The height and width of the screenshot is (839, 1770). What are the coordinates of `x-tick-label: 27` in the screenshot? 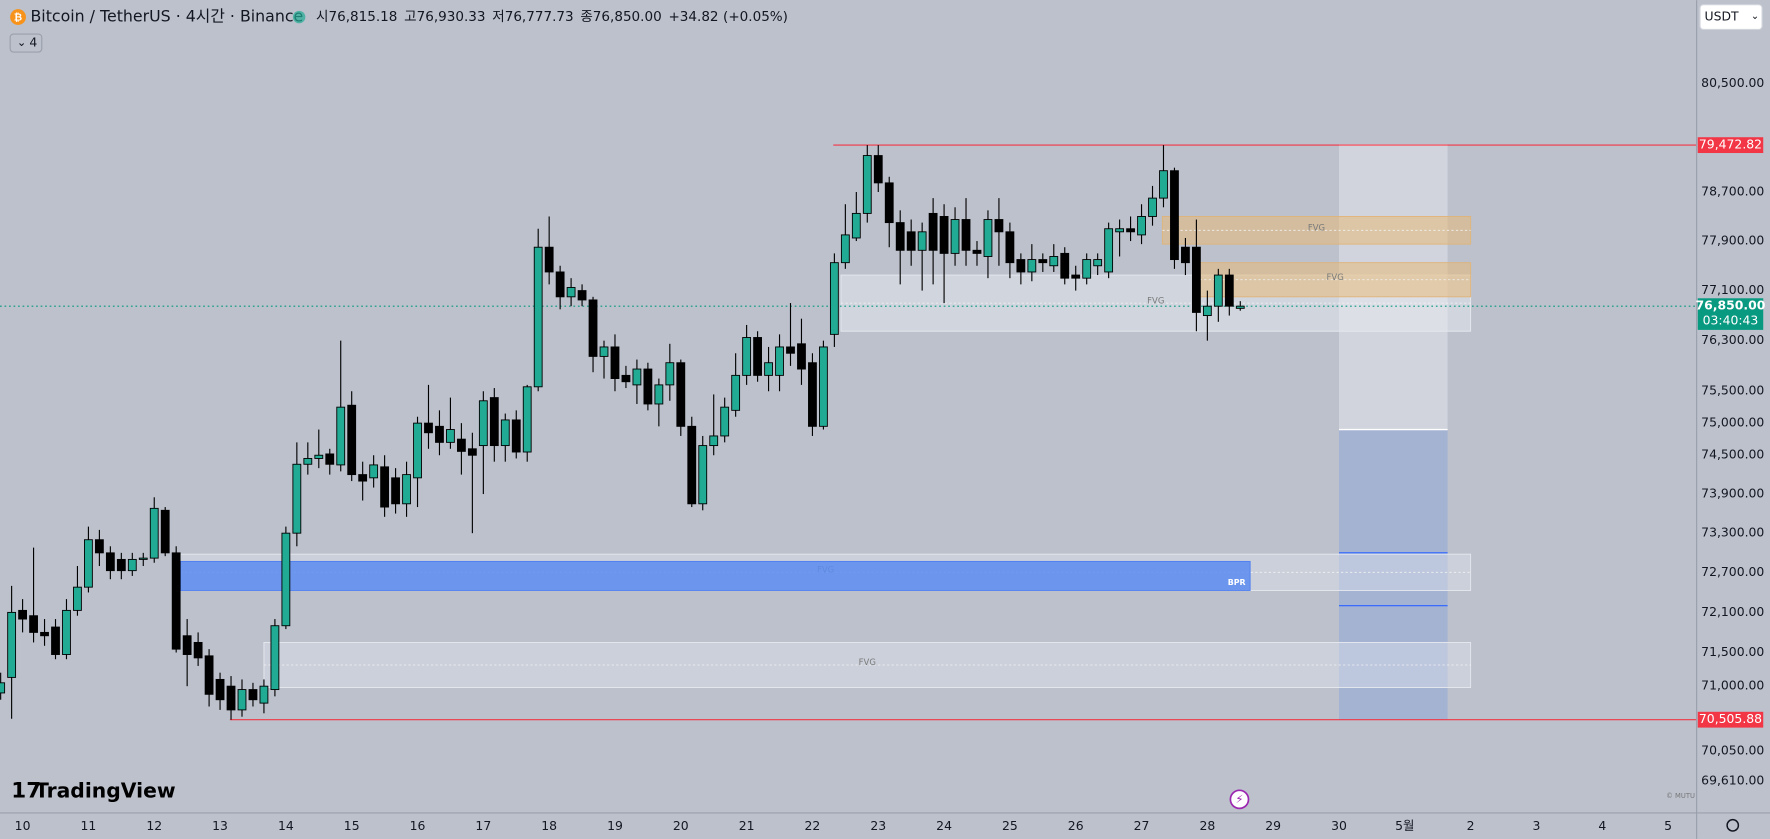 It's located at (1142, 825).